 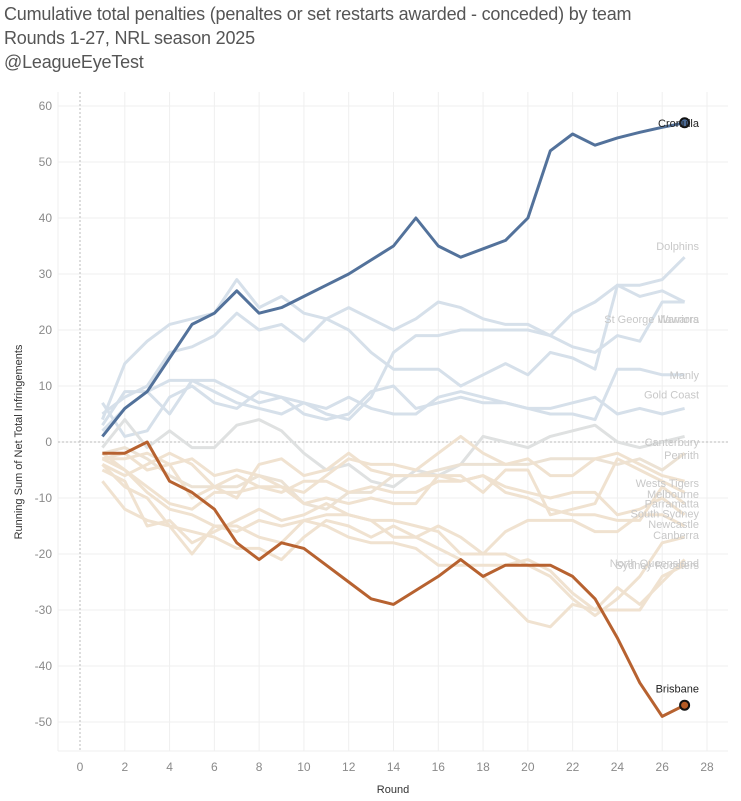 I want to click on x-tick-label: 10, so click(x=304, y=767).